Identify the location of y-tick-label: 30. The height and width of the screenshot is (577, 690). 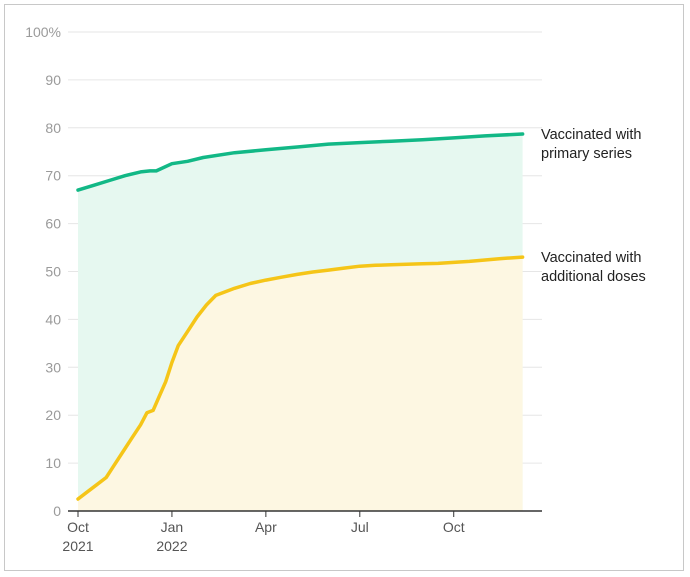
(53, 367).